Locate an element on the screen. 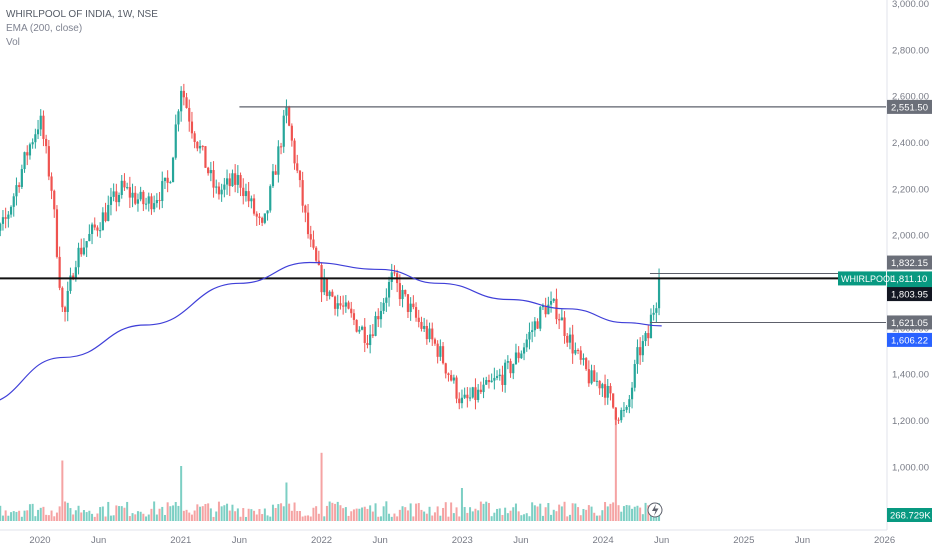 The width and height of the screenshot is (932, 550). price-label-text: 1,606.22 is located at coordinates (909, 340).